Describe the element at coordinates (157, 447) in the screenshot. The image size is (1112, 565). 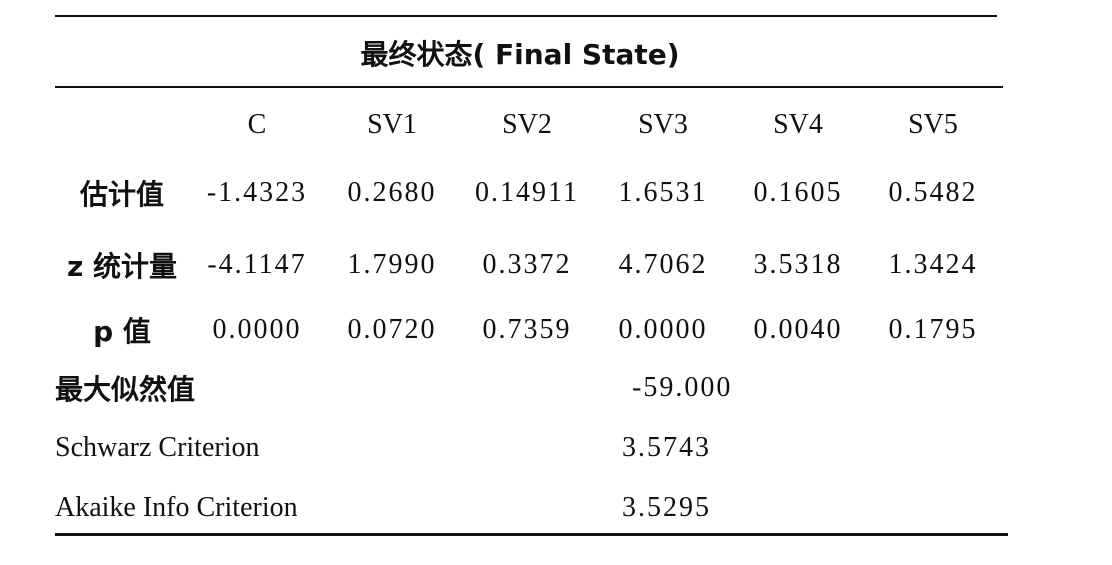
I see `summary-label: Schwarz Criterion` at that location.